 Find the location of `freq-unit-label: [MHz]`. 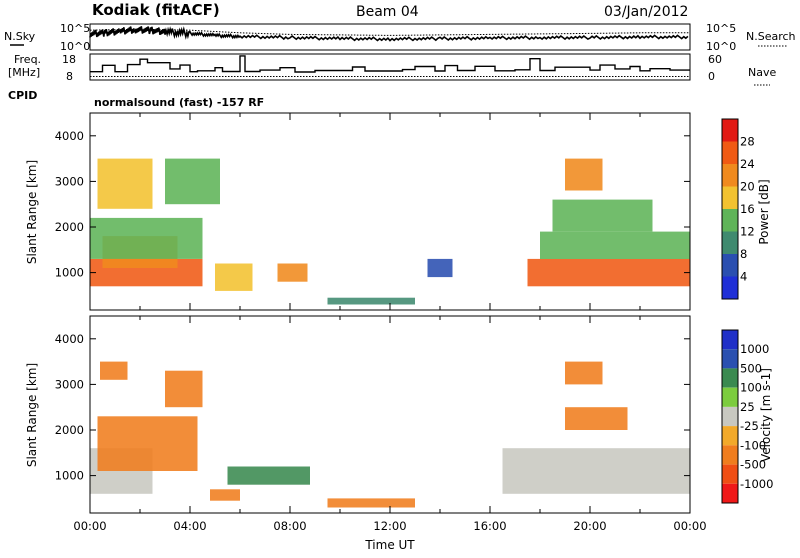

freq-unit-label: [MHz] is located at coordinates (24, 72).